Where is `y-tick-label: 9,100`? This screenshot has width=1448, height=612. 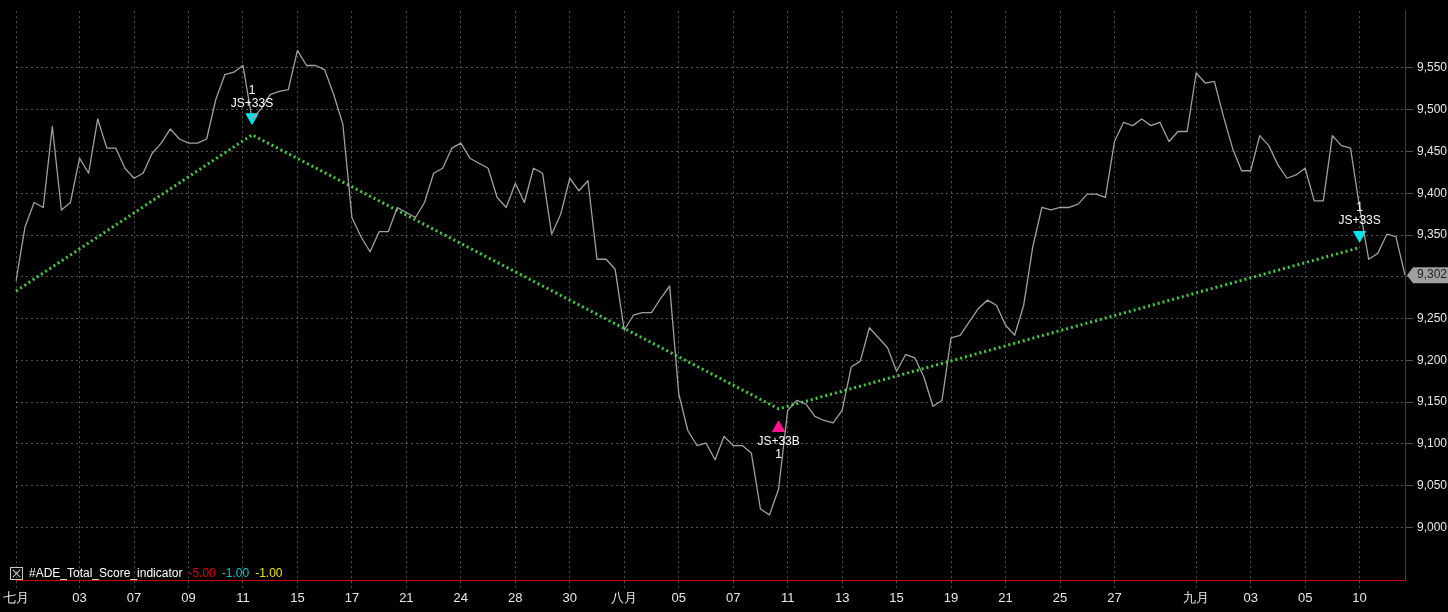
y-tick-label: 9,100 is located at coordinates (1432, 443).